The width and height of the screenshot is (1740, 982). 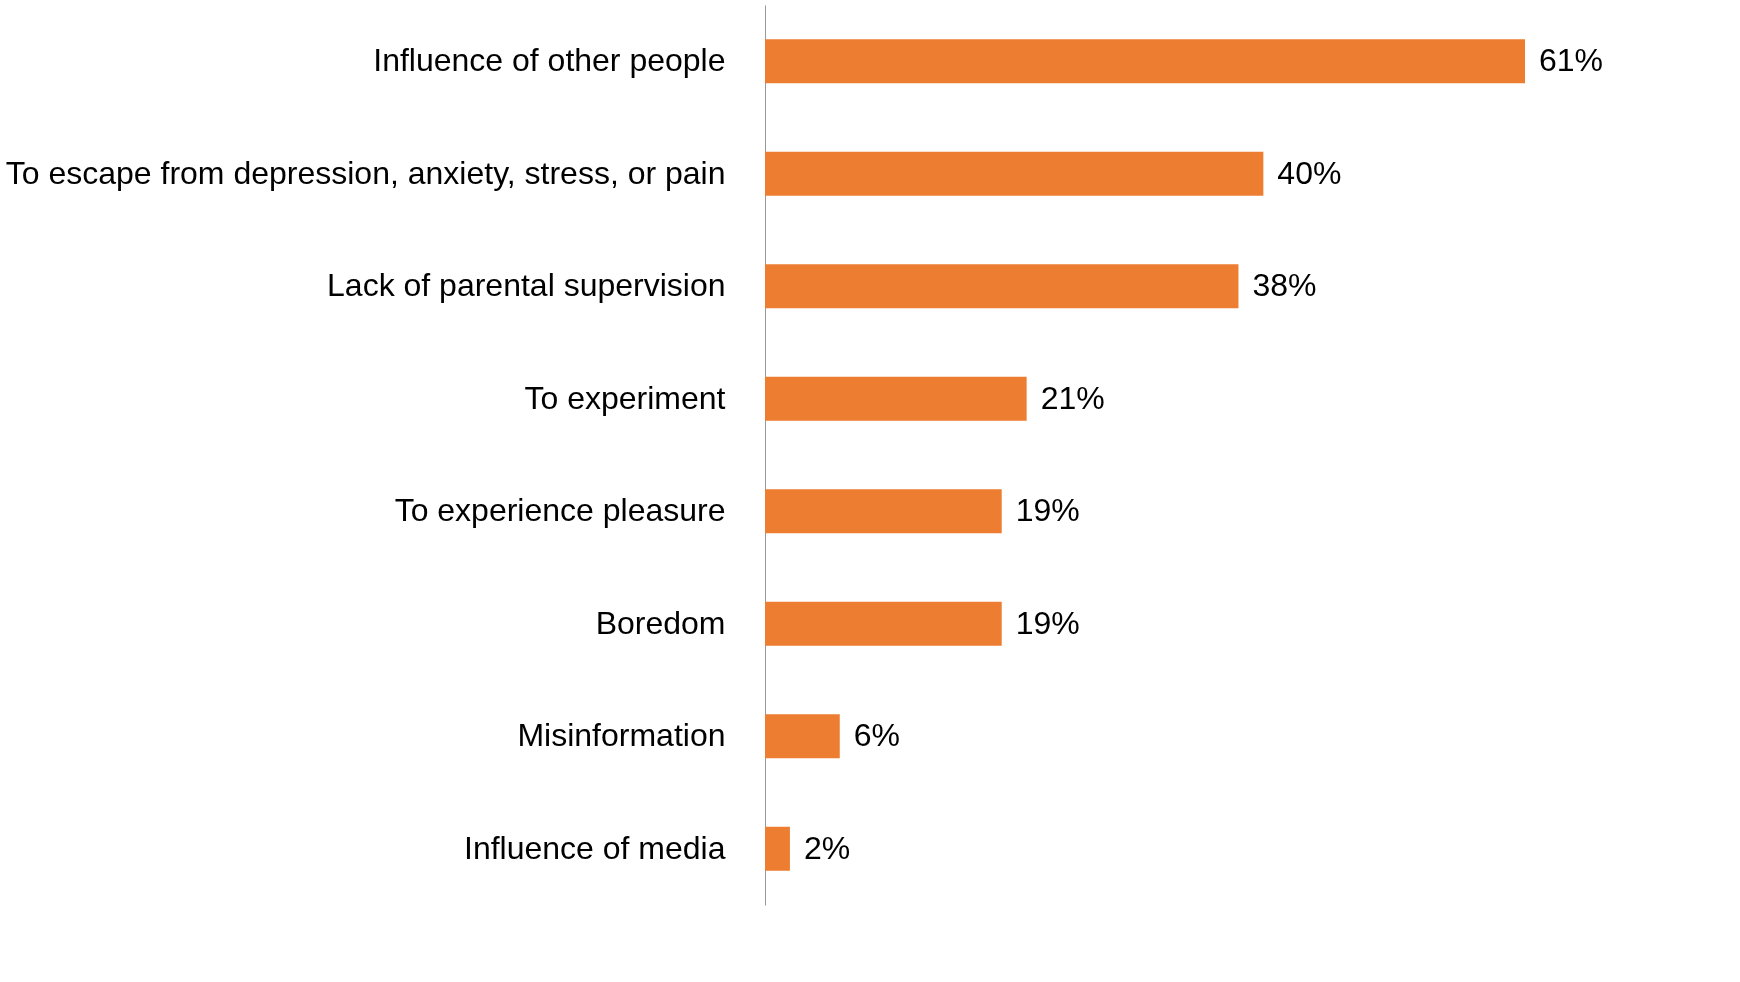 What do you see at coordinates (1284, 285) in the screenshot?
I see `data-label: 38%` at bounding box center [1284, 285].